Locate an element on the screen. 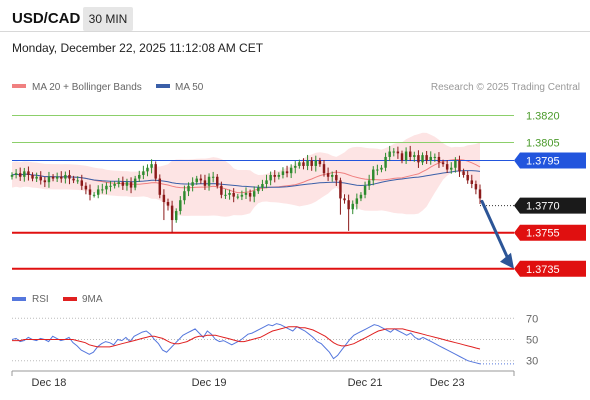 This screenshot has width=590, height=400. rsi-tick-label: 30 is located at coordinates (532, 362).